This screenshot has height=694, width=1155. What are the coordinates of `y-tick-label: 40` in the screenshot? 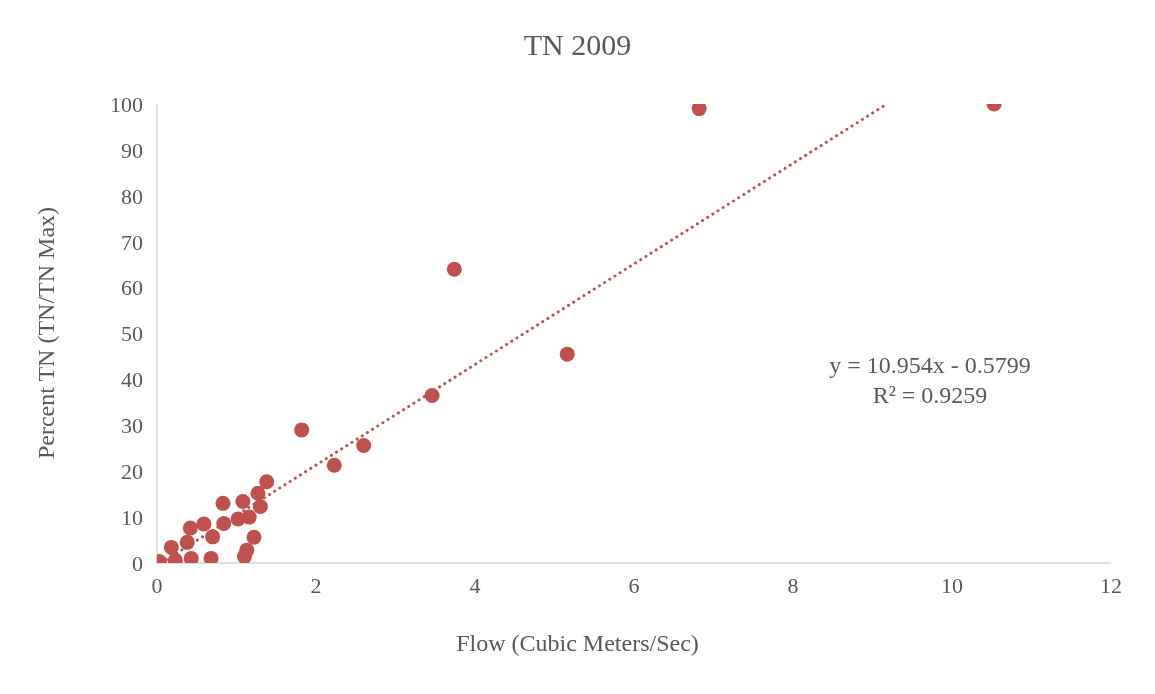 It's located at (132, 380).